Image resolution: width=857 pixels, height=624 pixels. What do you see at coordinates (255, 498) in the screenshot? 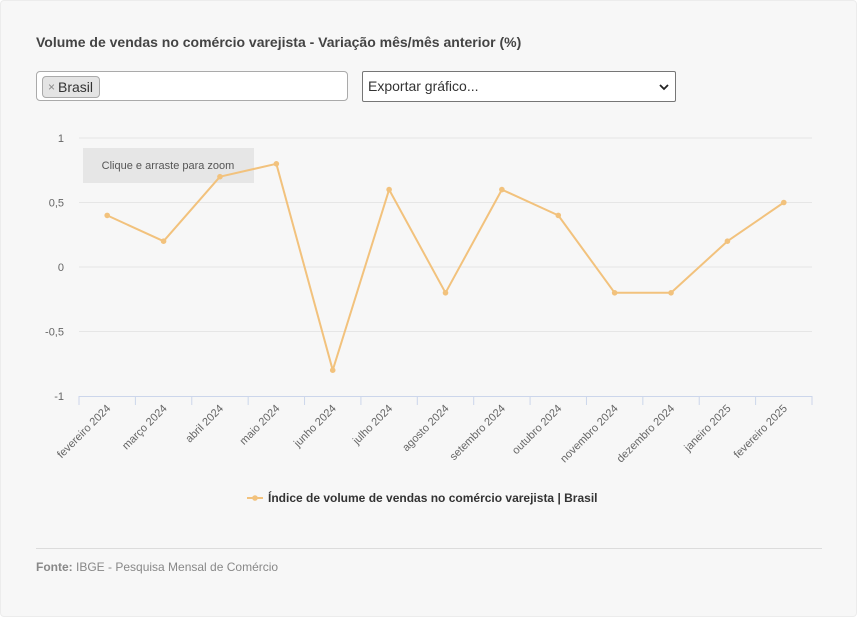
I see `legend-marker-icon` at bounding box center [255, 498].